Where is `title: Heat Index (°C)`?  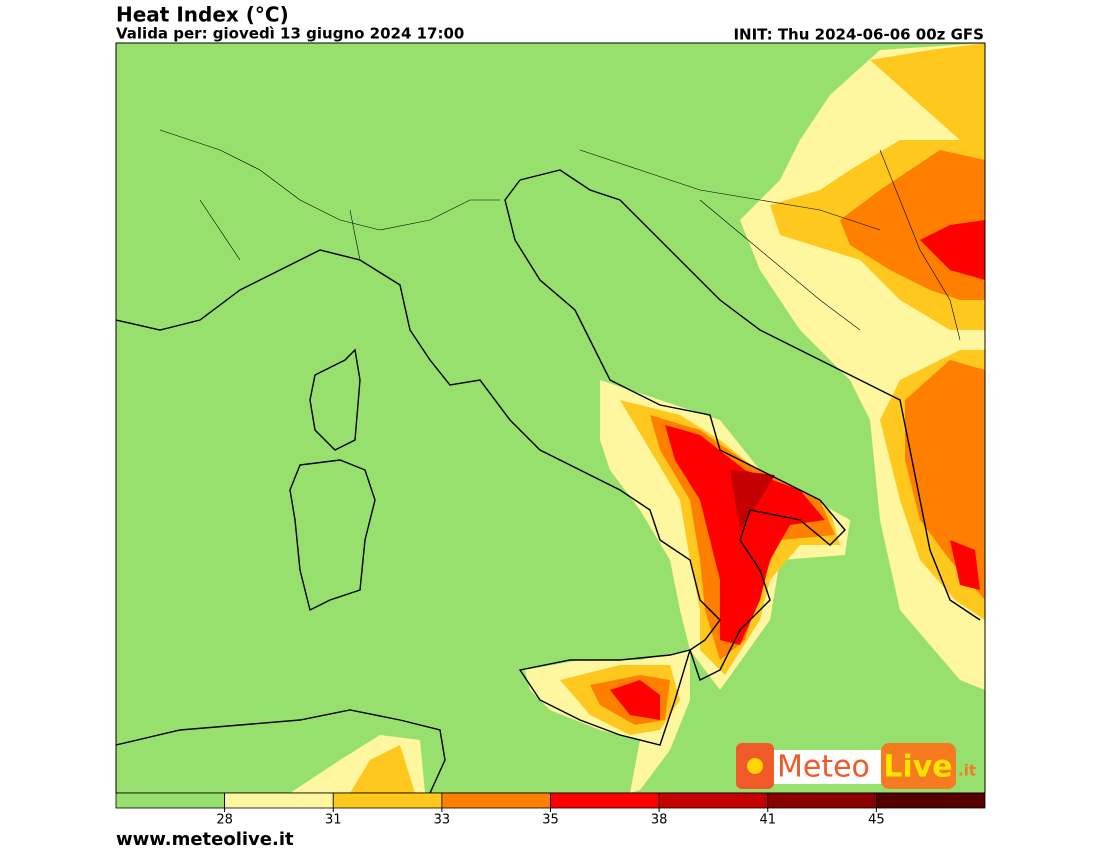
title: Heat Index (°C) is located at coordinates (202, 15).